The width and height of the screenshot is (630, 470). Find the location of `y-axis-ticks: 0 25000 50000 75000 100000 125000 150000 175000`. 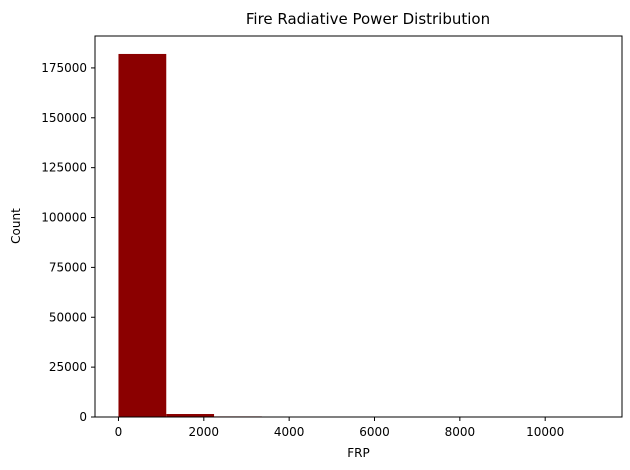

y-axis-ticks: 0 25000 50000 75000 100000 125000 150000 175000 is located at coordinates (68, 242).